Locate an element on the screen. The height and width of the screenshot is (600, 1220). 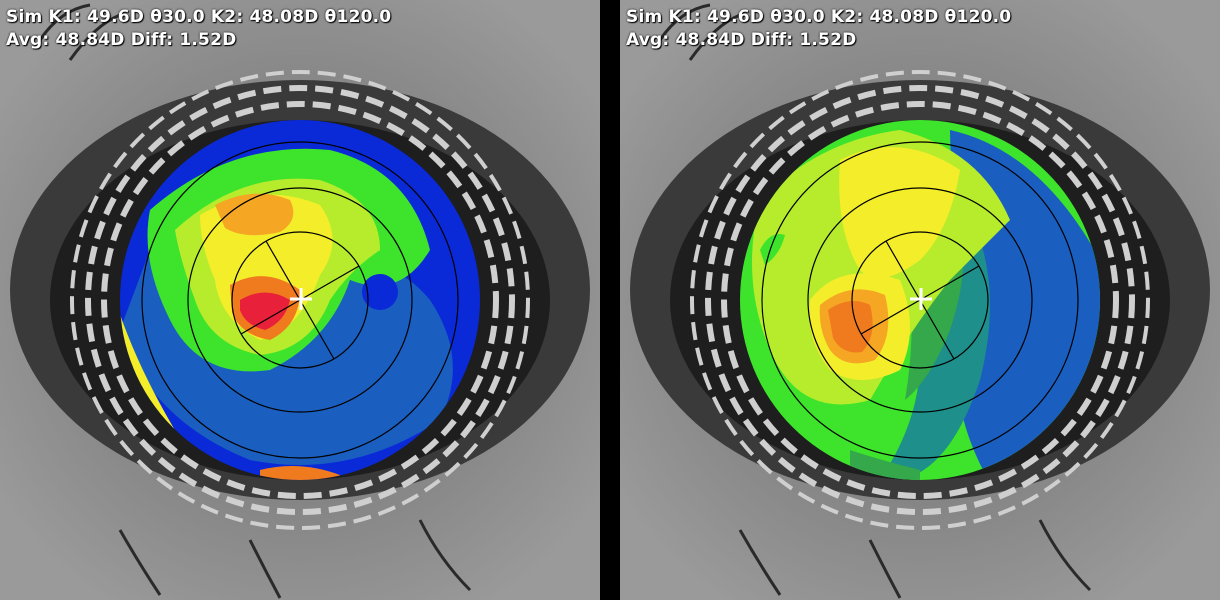
right-measure-rings is located at coordinates (920, 300).